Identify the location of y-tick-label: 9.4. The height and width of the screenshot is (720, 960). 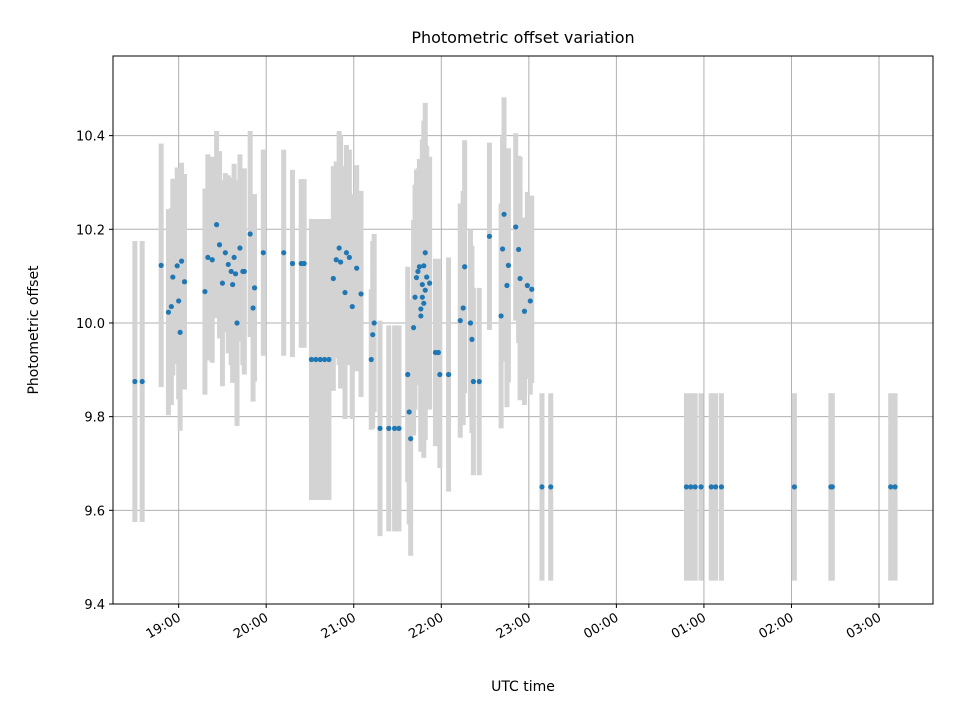
(94, 605).